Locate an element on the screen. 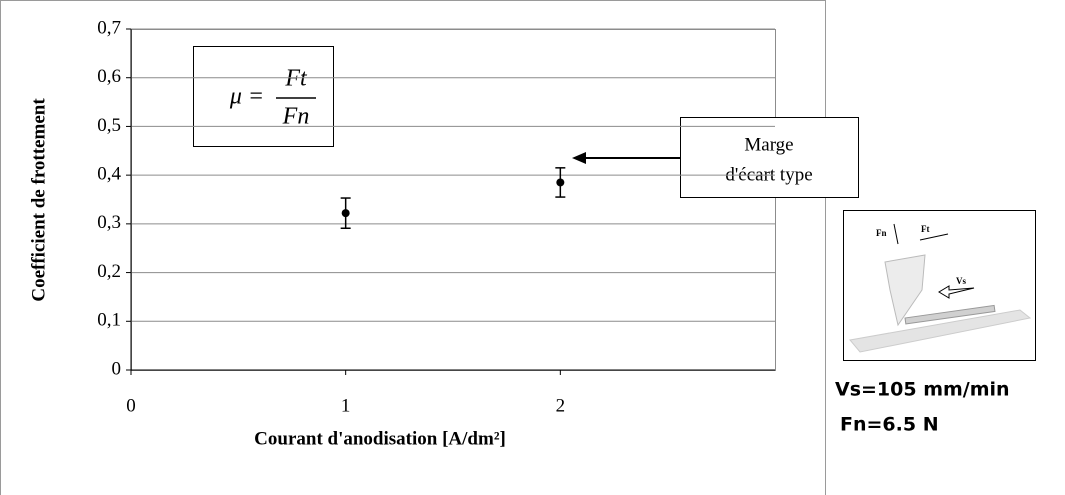  formula-left: μ = is located at coordinates (246, 97).